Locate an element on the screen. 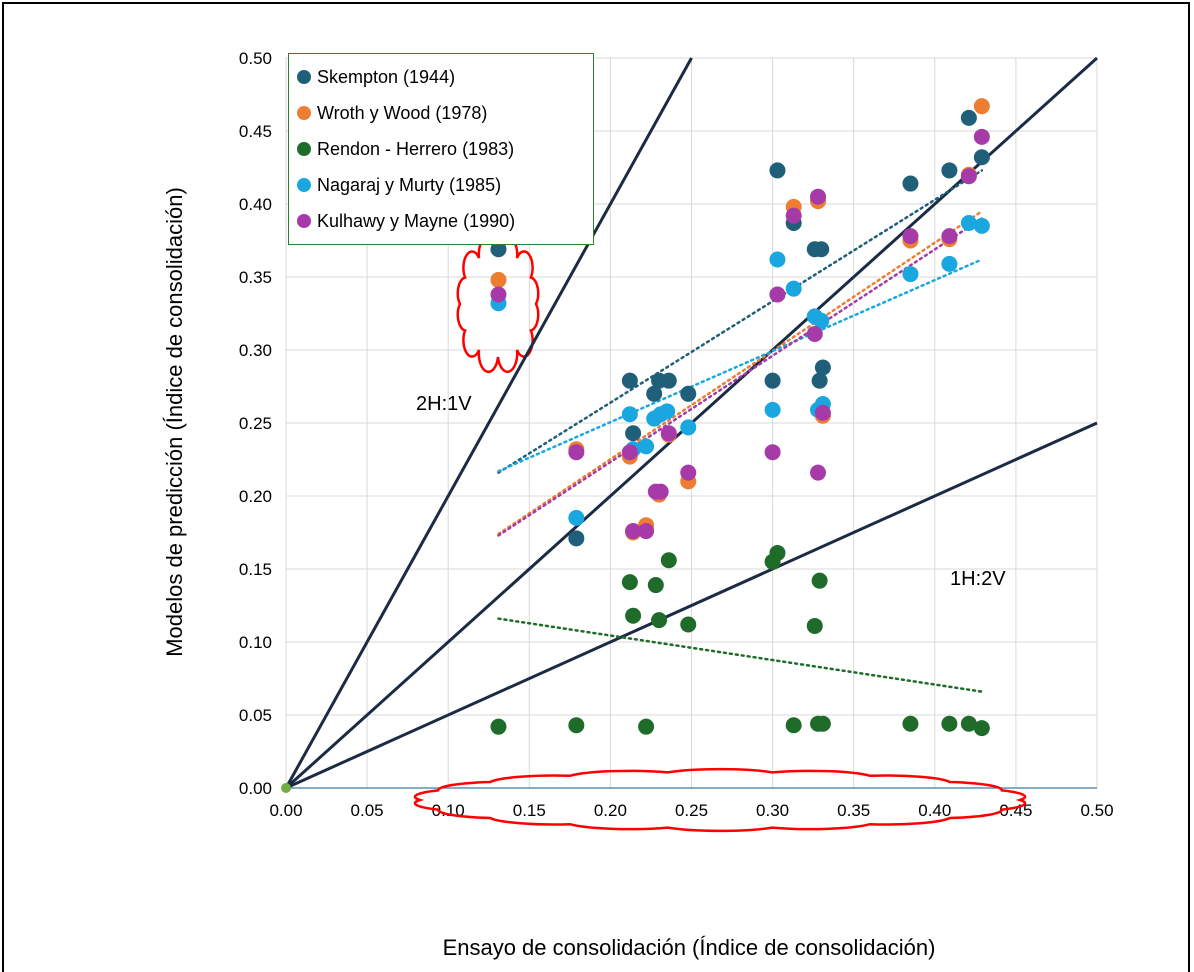 The width and height of the screenshot is (1194, 972). annotation-2h1v: 2H:1V is located at coordinates (444, 404).